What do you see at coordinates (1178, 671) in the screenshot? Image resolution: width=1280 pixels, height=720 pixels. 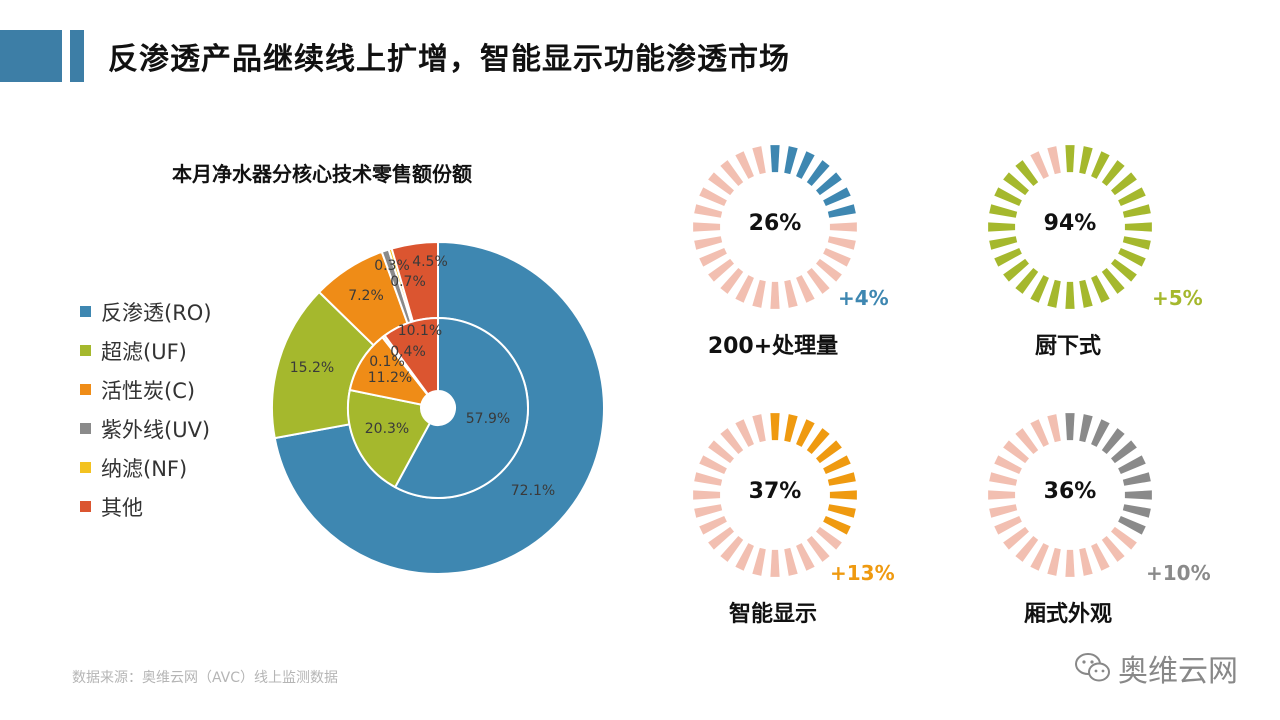 I see `brand-name: 奥维云网` at bounding box center [1178, 671].